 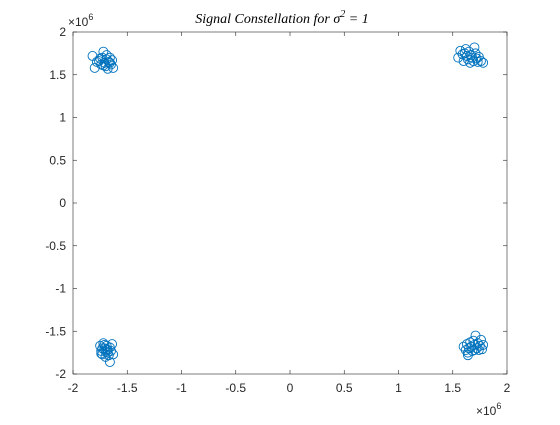 What do you see at coordinates (290, 388) in the screenshot?
I see `x-tick-label: 0` at bounding box center [290, 388].